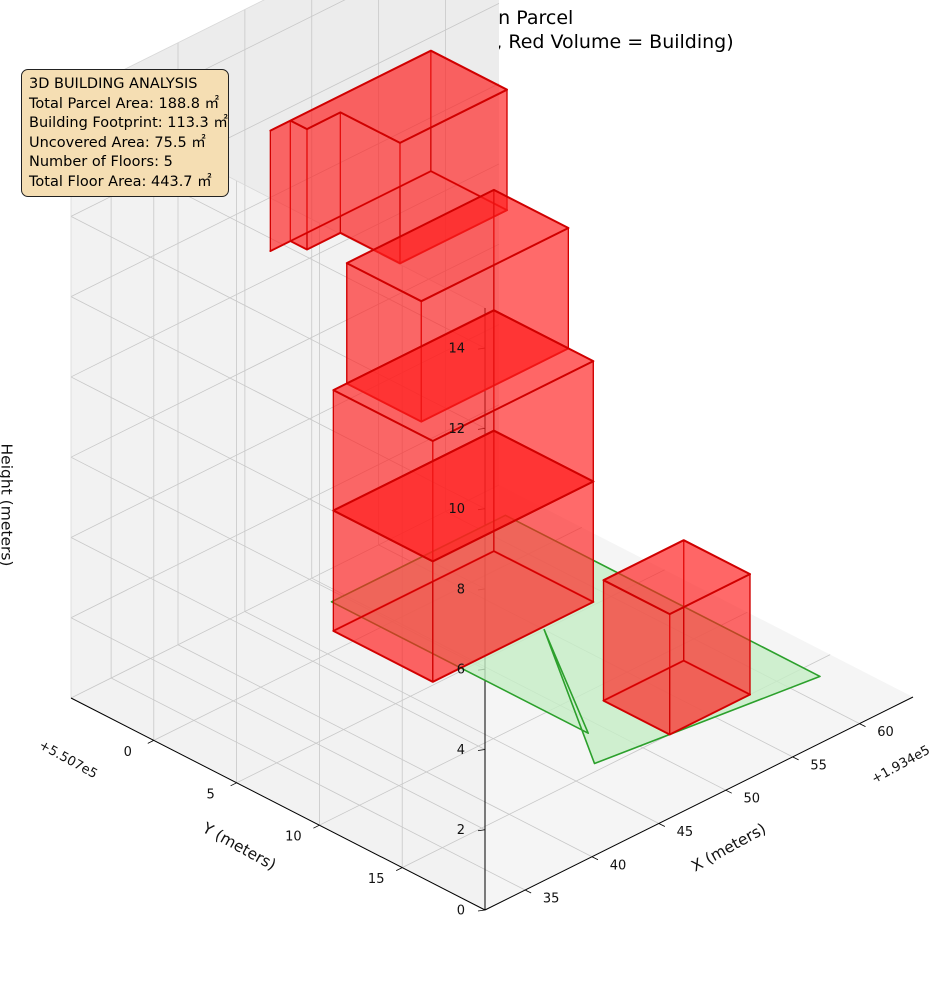 The image size is (944, 992). I want to click on y-axis-line, so click(278, 804).